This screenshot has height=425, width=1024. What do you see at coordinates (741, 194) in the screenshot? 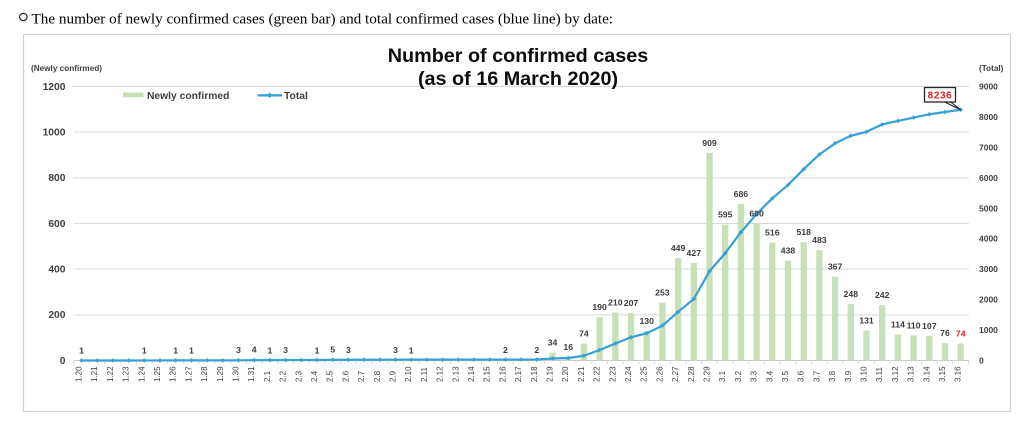
I see `svg-text: 686` at bounding box center [741, 194].